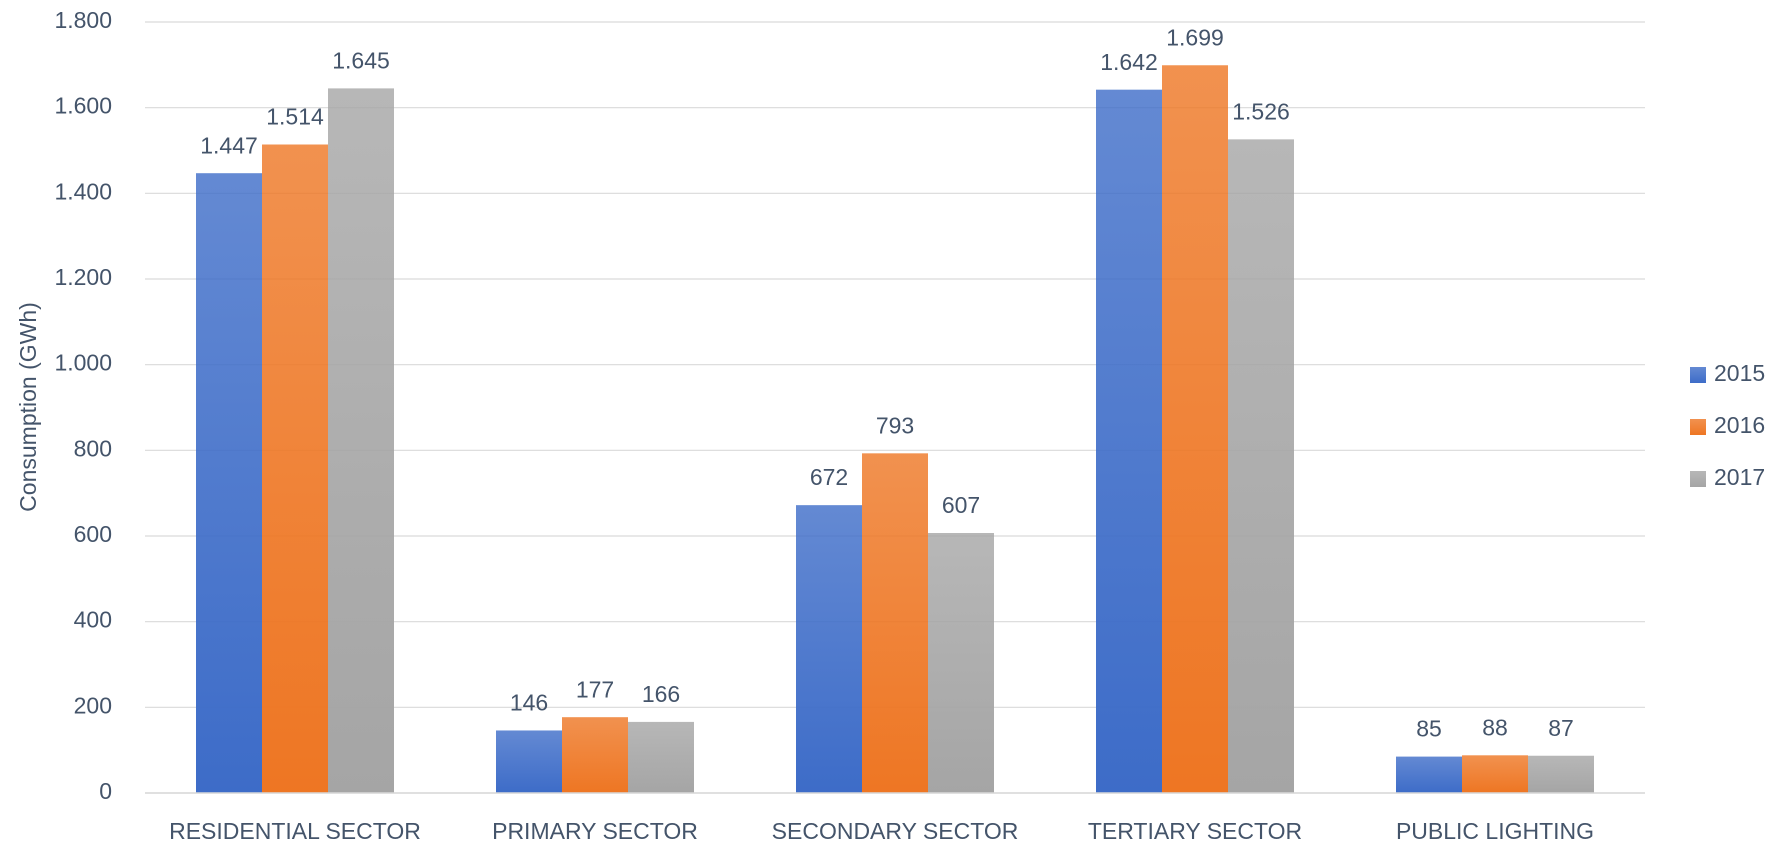 The image size is (1781, 845). I want to click on data-label: 1.447, so click(229, 145).